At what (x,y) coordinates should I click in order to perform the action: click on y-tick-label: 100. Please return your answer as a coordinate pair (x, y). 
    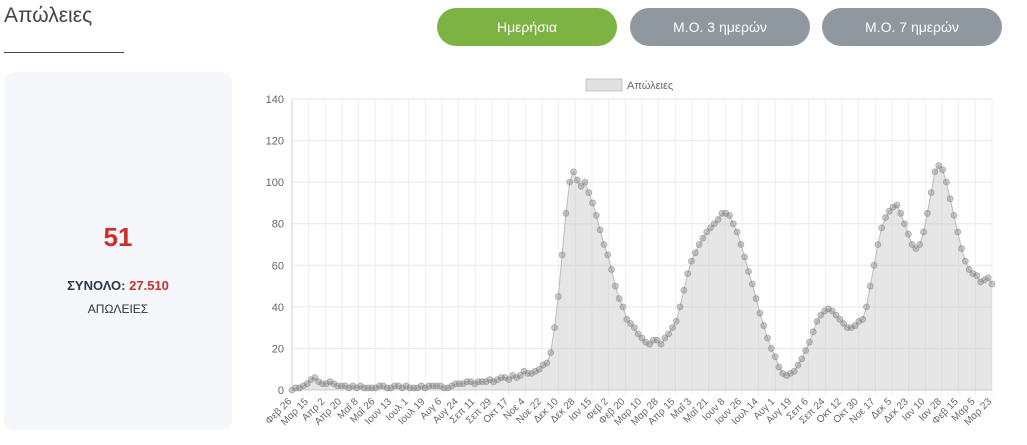
    Looking at the image, I should click on (275, 183).